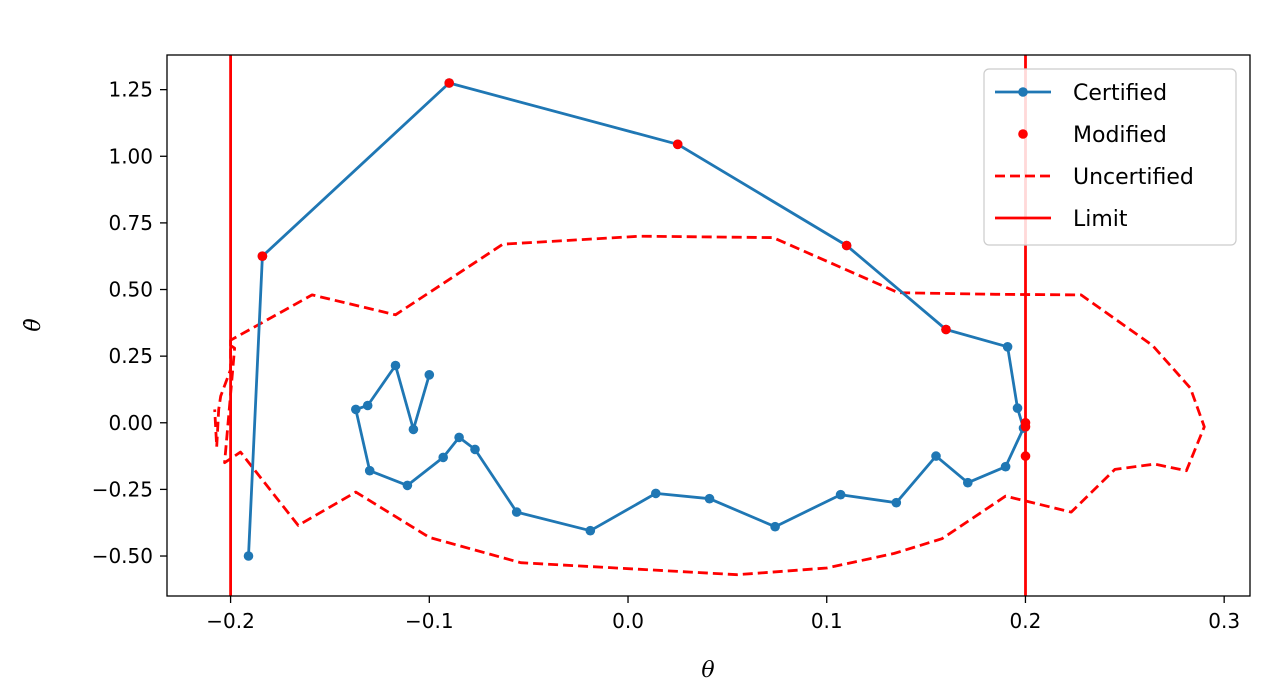 This screenshot has width=1280, height=699. I want to click on legend-uncertified-label: Uncertified, so click(1133, 177).